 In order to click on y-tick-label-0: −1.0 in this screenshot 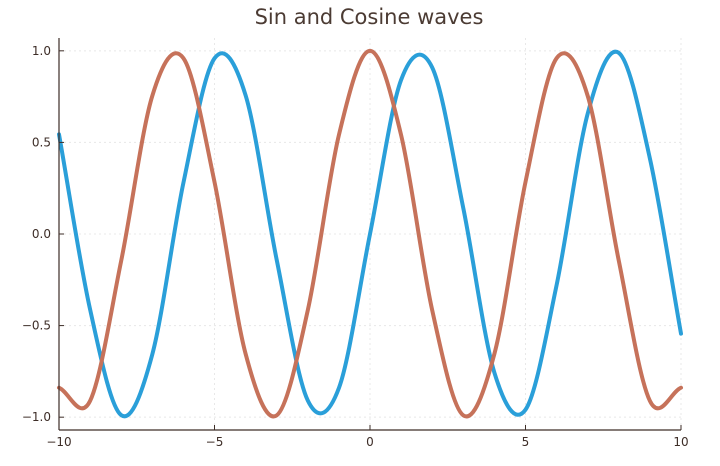, I will do `click(36, 417)`.